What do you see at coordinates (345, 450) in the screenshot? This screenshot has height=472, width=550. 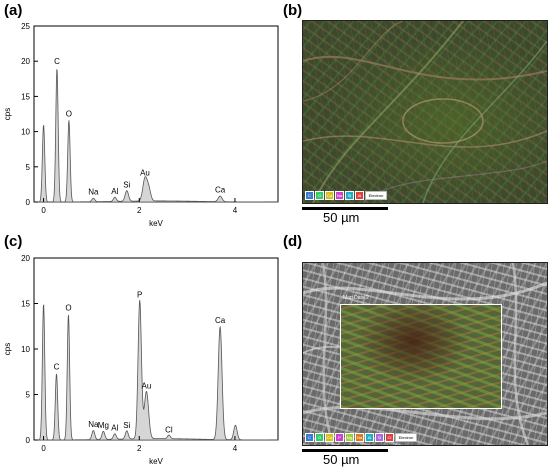 I see `scale-bar-d` at bounding box center [345, 450].